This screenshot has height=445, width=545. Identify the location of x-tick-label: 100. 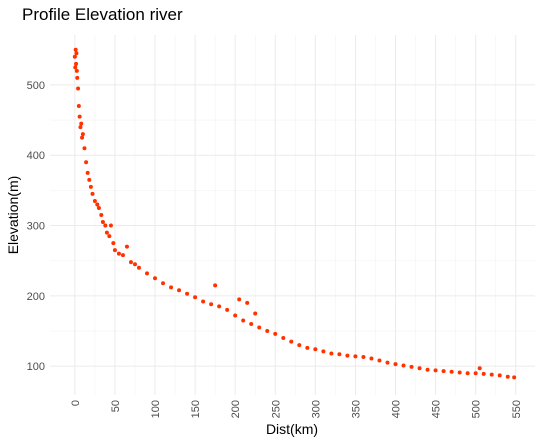
(156, 409).